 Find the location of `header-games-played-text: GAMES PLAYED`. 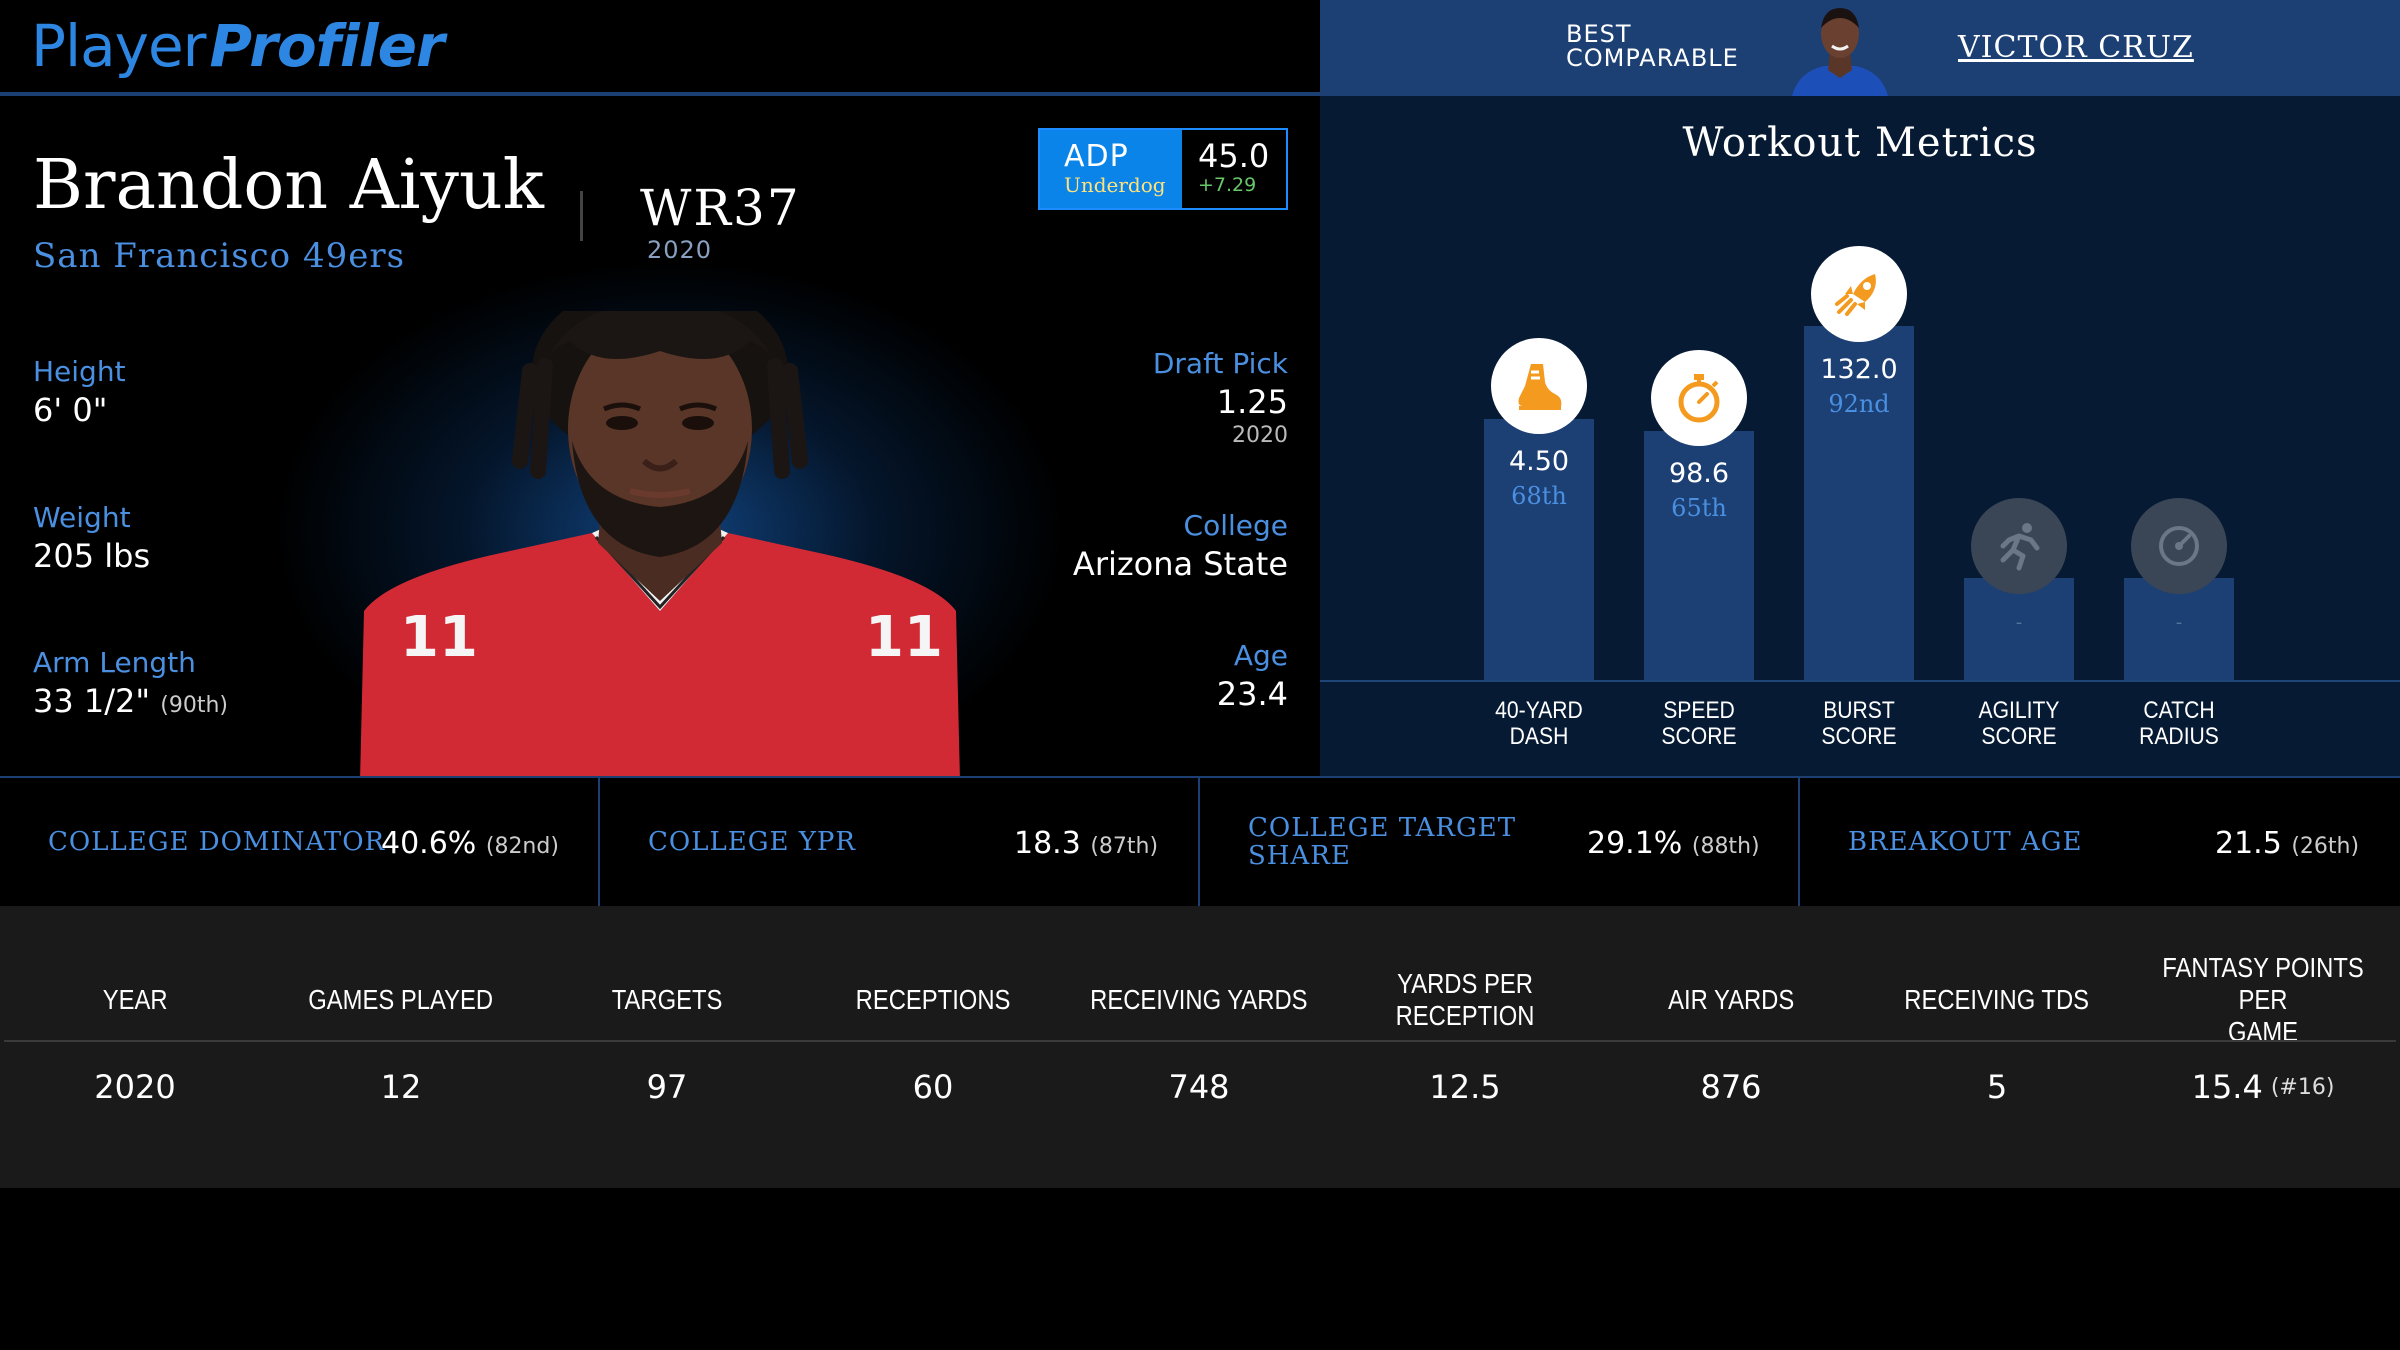

header-games-played-text: GAMES PLAYED is located at coordinates (401, 999).